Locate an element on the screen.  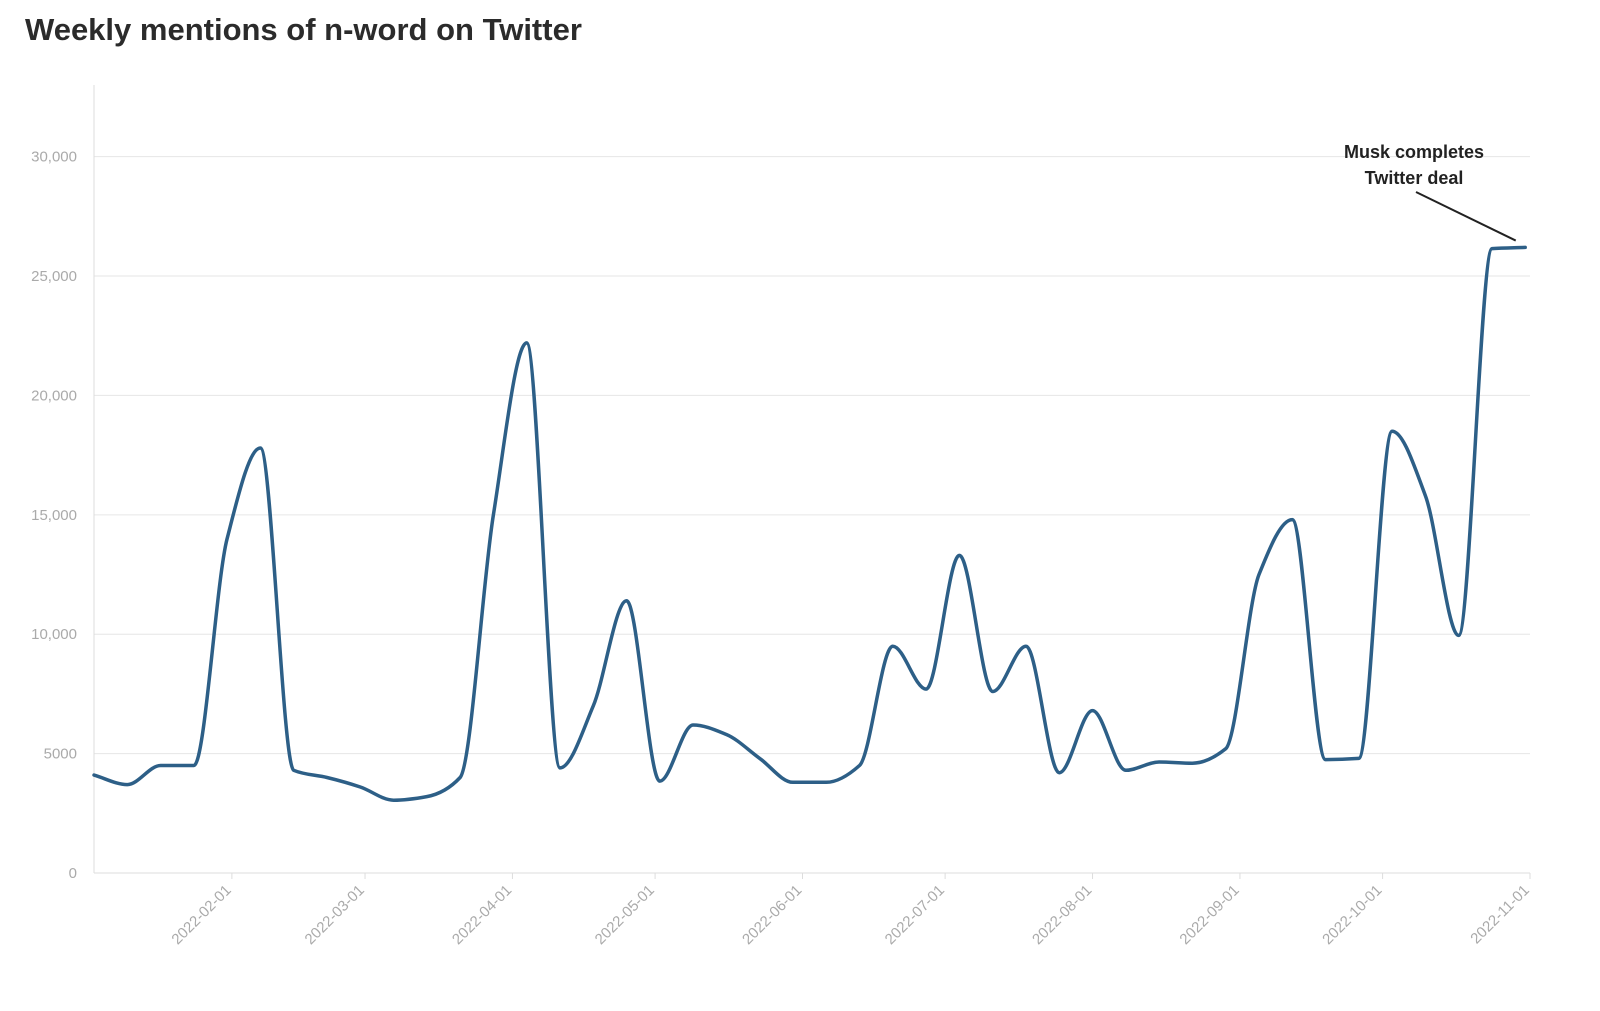
y-axis-ticks: 0 5000 10,000 15,000 20,000 25,000 30,000 is located at coordinates (54, 515).